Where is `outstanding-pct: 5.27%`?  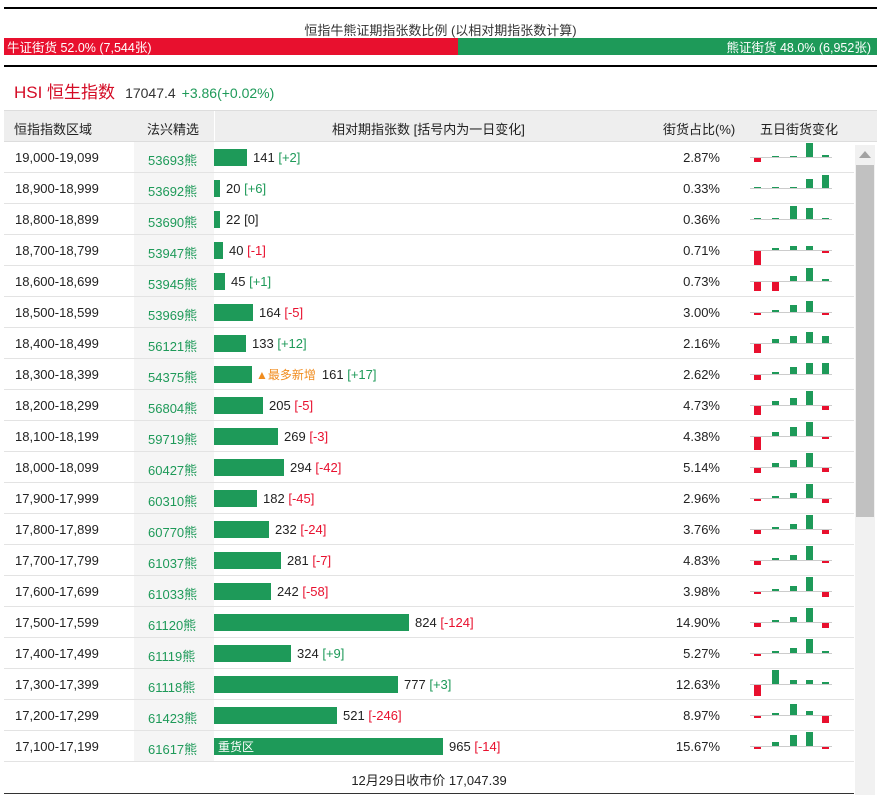
outstanding-pct: 5.27% is located at coordinates (701, 653).